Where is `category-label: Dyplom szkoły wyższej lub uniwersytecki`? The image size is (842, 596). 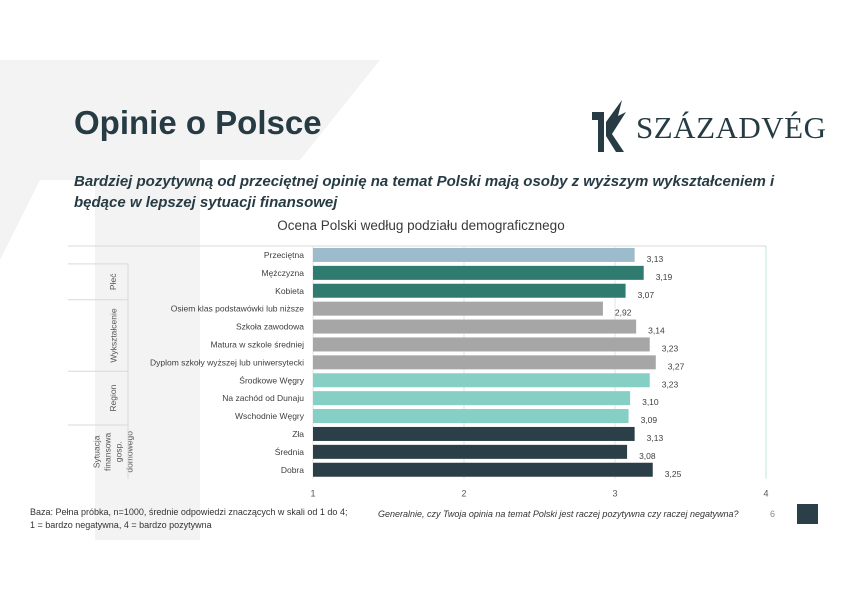
category-label: Dyplom szkoły wyższej lub uniwersytecki is located at coordinates (227, 362).